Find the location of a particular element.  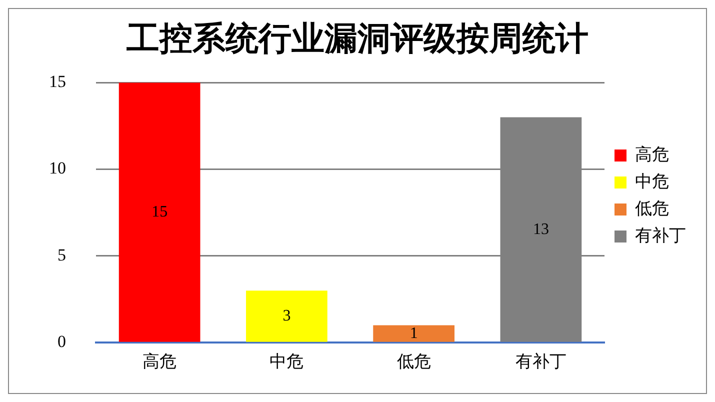

x-tick-label: 高危 is located at coordinates (159, 362).